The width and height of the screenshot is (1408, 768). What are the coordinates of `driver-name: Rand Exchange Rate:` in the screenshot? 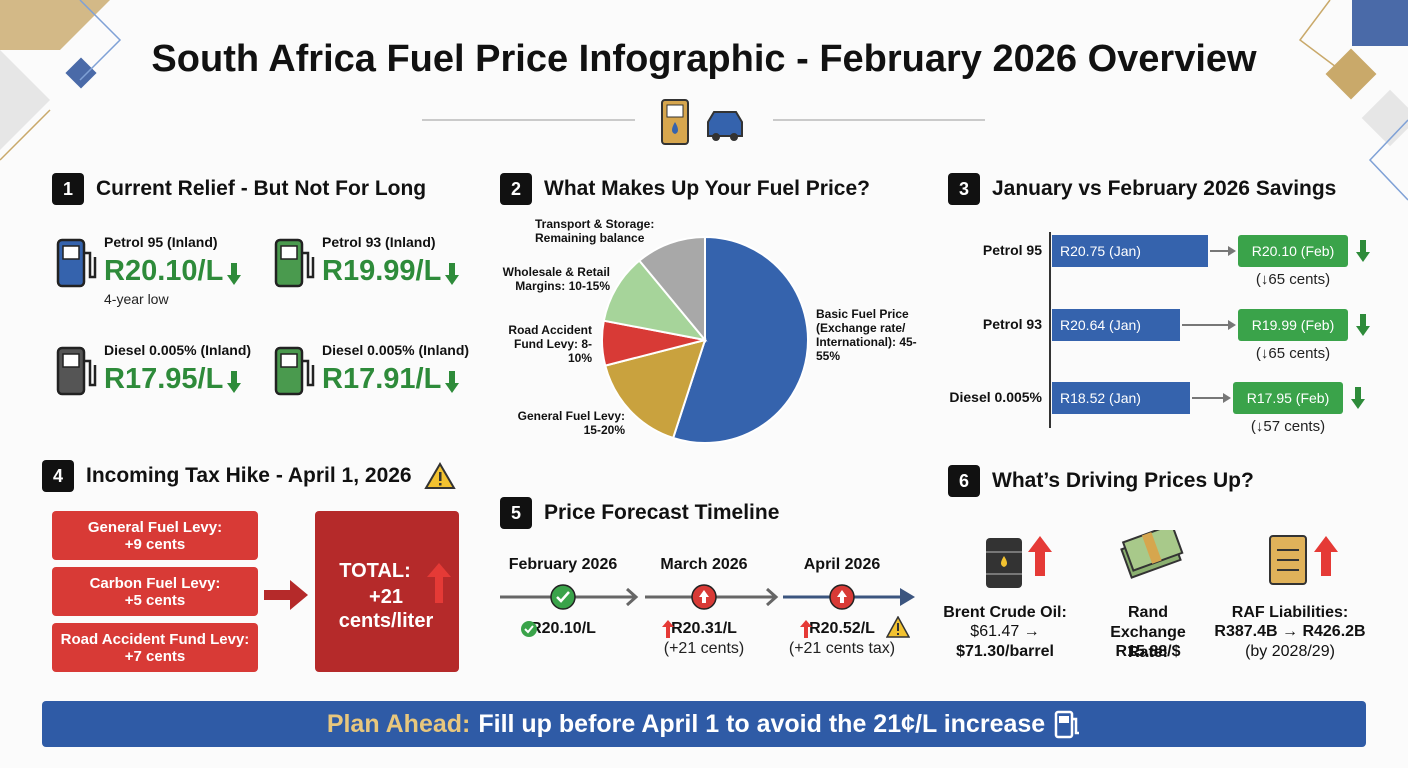 It's located at (1148, 632).